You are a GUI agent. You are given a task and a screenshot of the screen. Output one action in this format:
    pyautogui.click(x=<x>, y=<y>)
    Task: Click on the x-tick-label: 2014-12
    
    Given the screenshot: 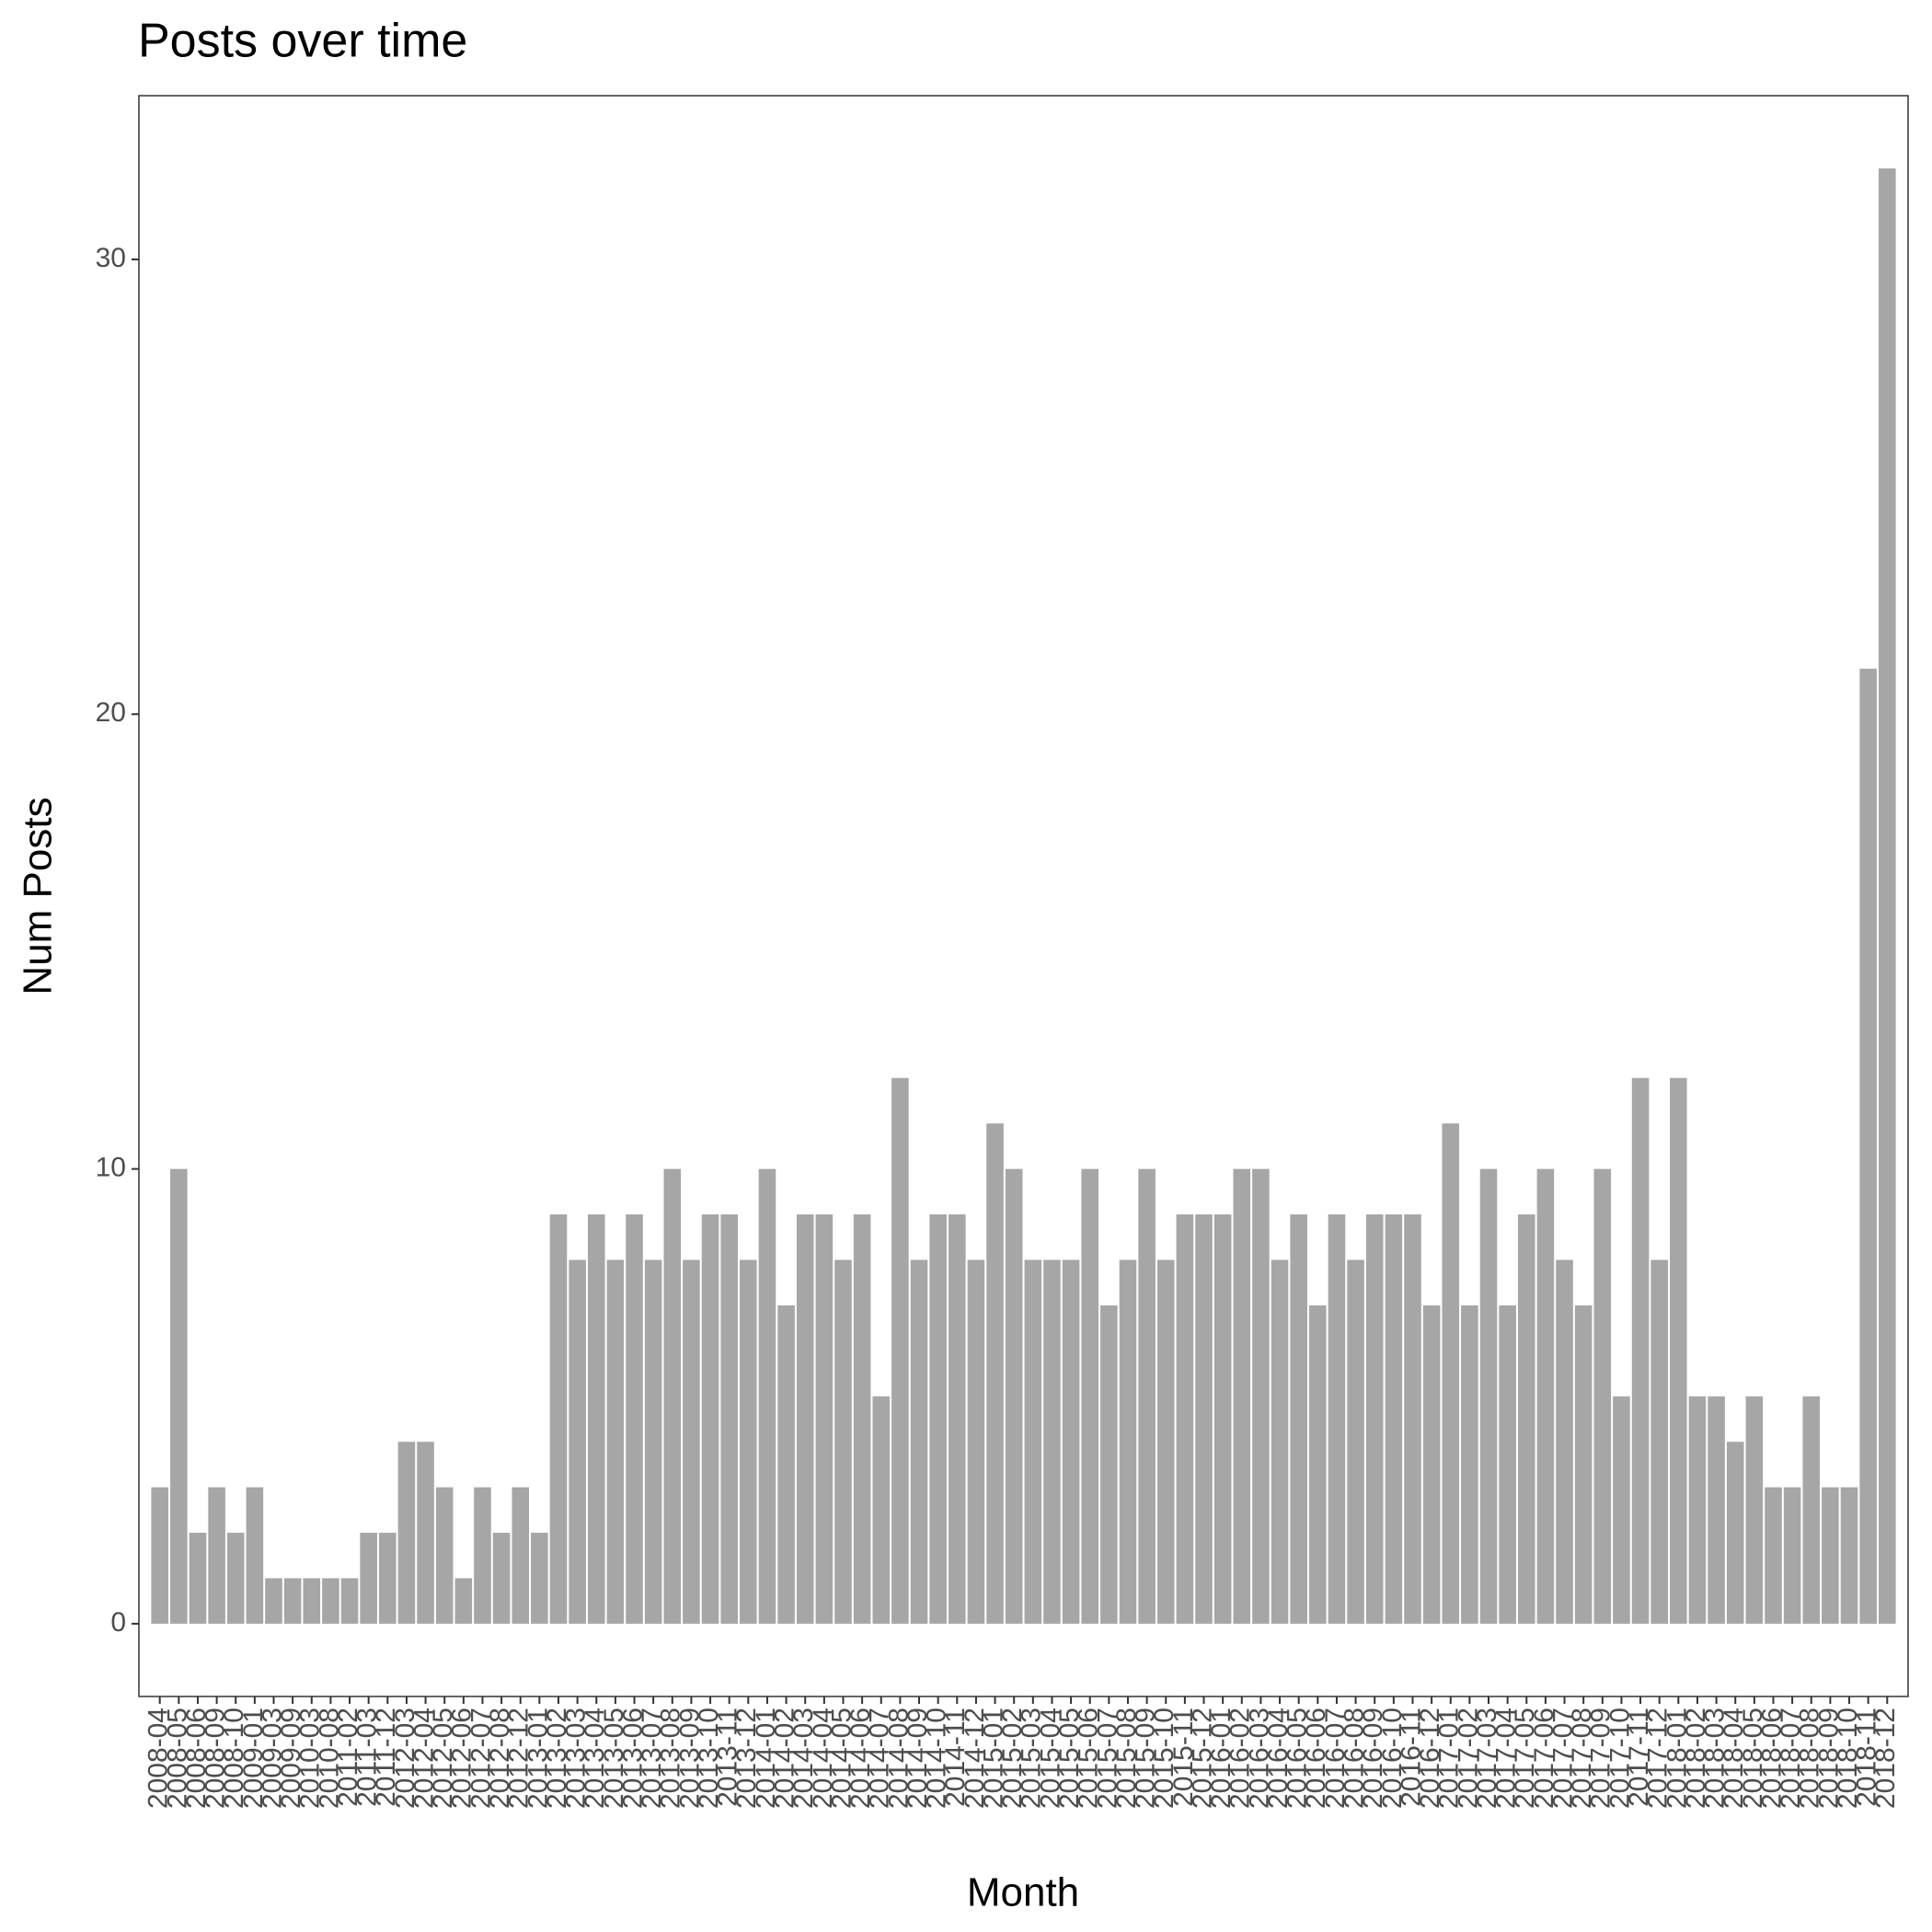 What is the action you would take?
    pyautogui.click(x=975, y=1758)
    